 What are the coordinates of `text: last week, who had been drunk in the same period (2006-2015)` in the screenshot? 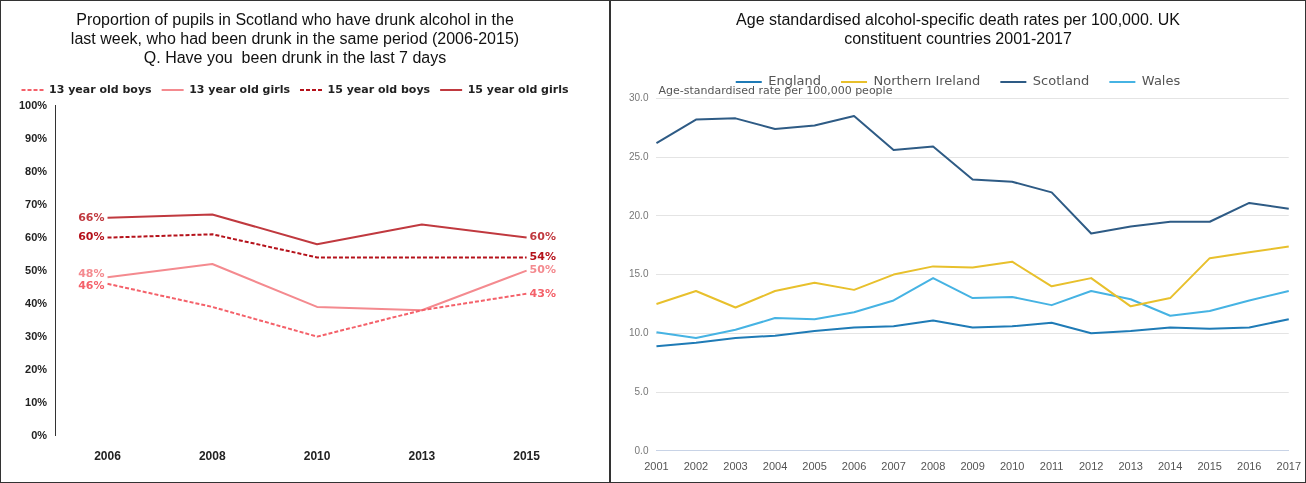 It's located at (295, 39).